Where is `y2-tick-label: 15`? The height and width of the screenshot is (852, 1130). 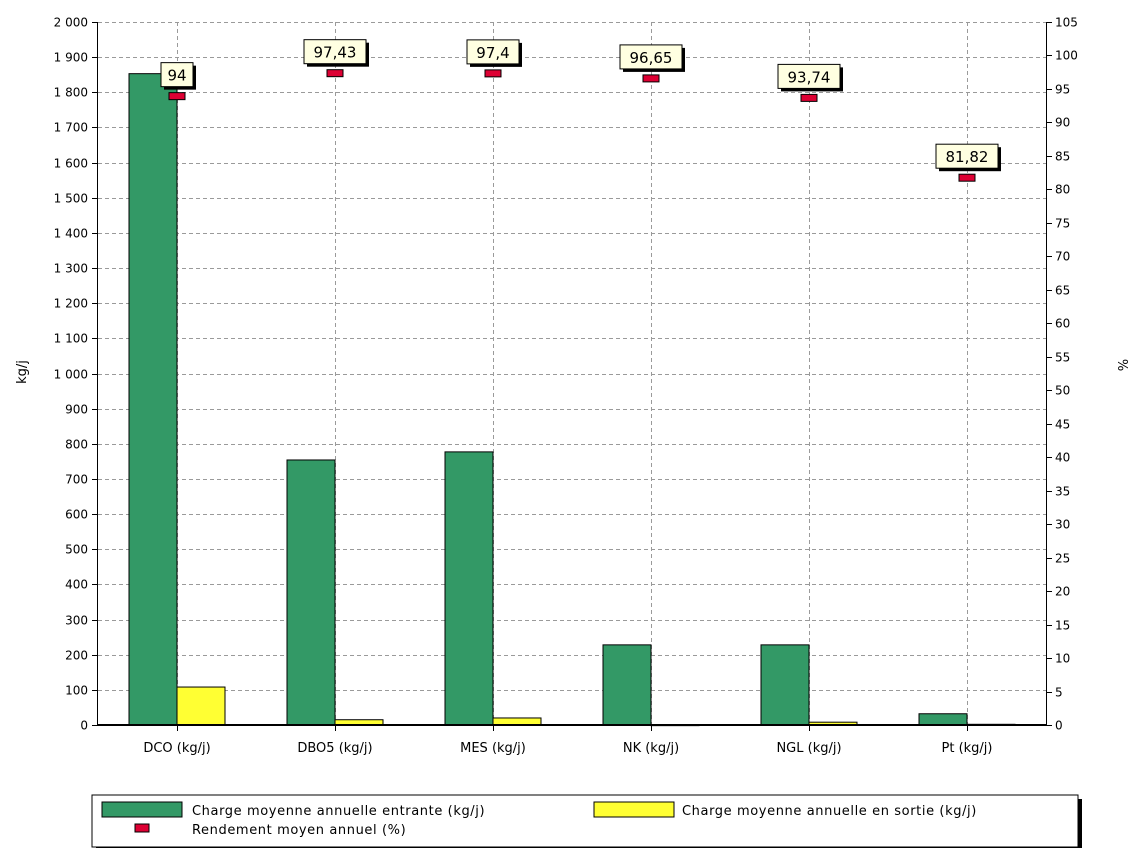
y2-tick-label: 15 is located at coordinates (1062, 626).